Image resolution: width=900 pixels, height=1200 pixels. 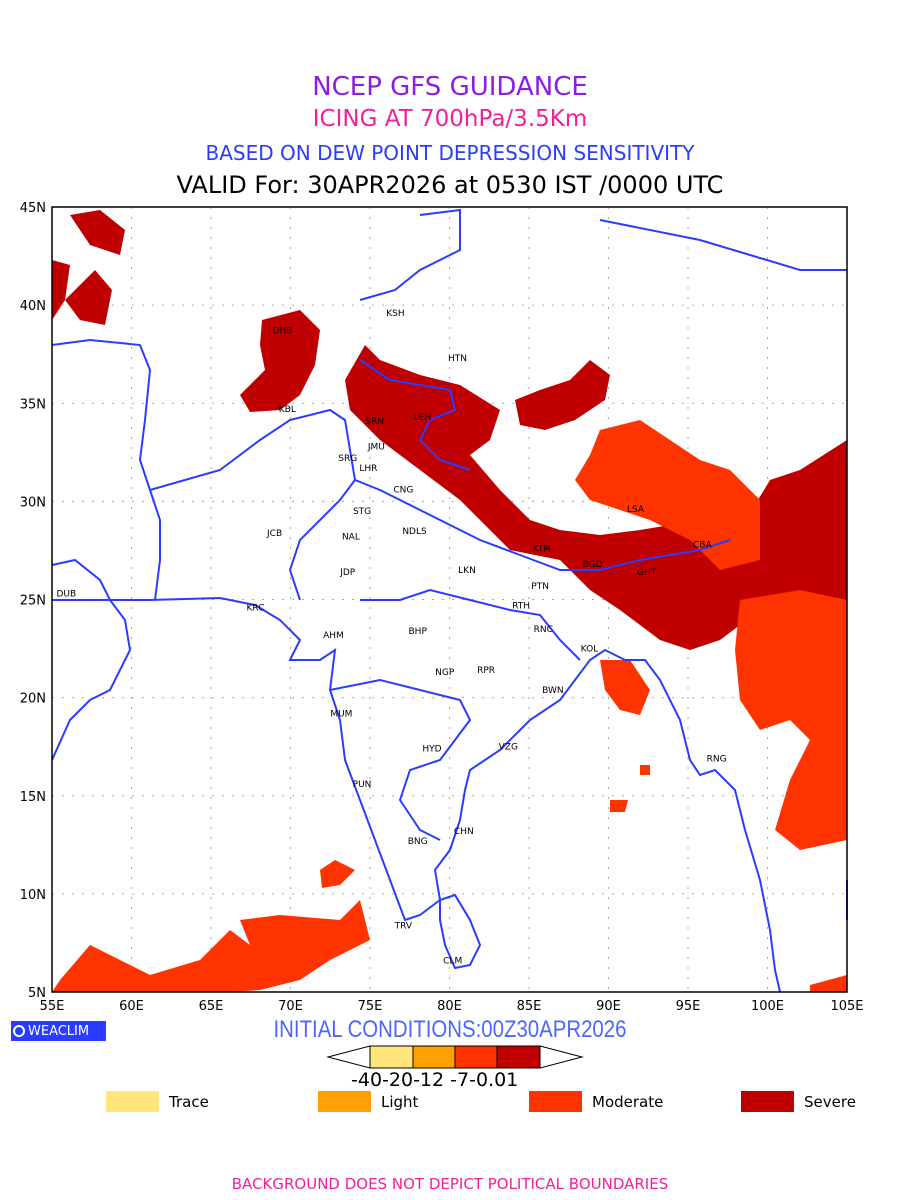 I want to click on legend-trace: Trace, so click(x=157, y=1101).